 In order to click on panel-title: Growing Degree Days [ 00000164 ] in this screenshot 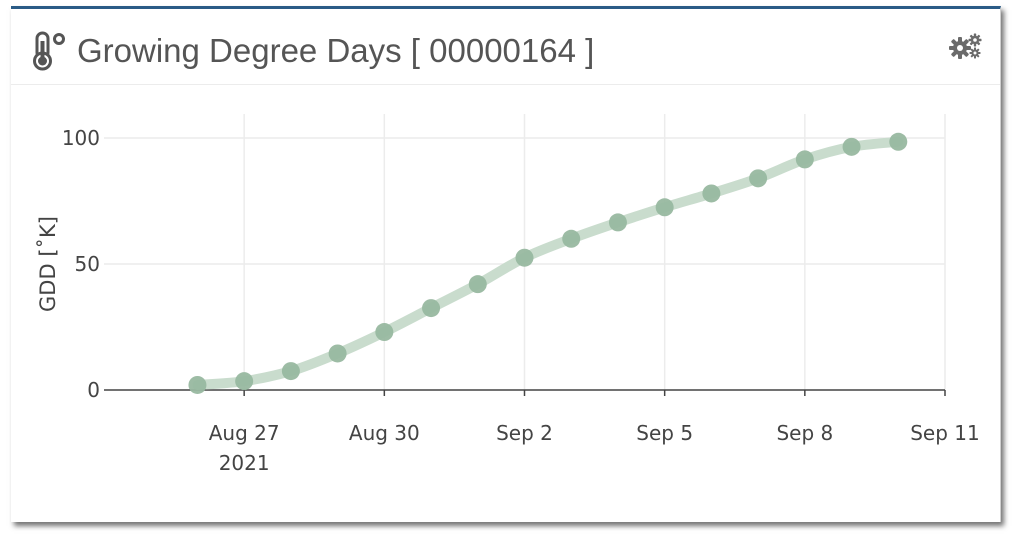, I will do `click(336, 50)`.